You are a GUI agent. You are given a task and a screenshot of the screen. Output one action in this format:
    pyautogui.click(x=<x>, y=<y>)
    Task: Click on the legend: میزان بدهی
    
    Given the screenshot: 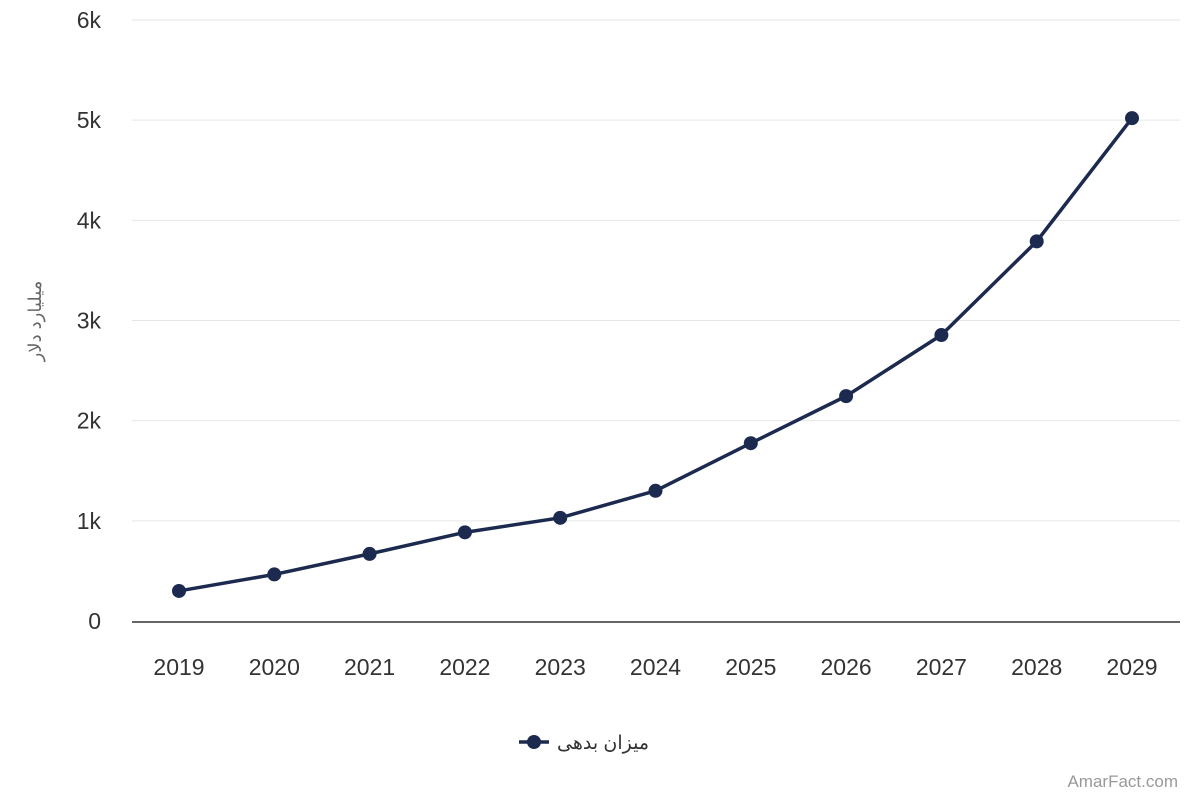 What is the action you would take?
    pyautogui.click(x=584, y=743)
    